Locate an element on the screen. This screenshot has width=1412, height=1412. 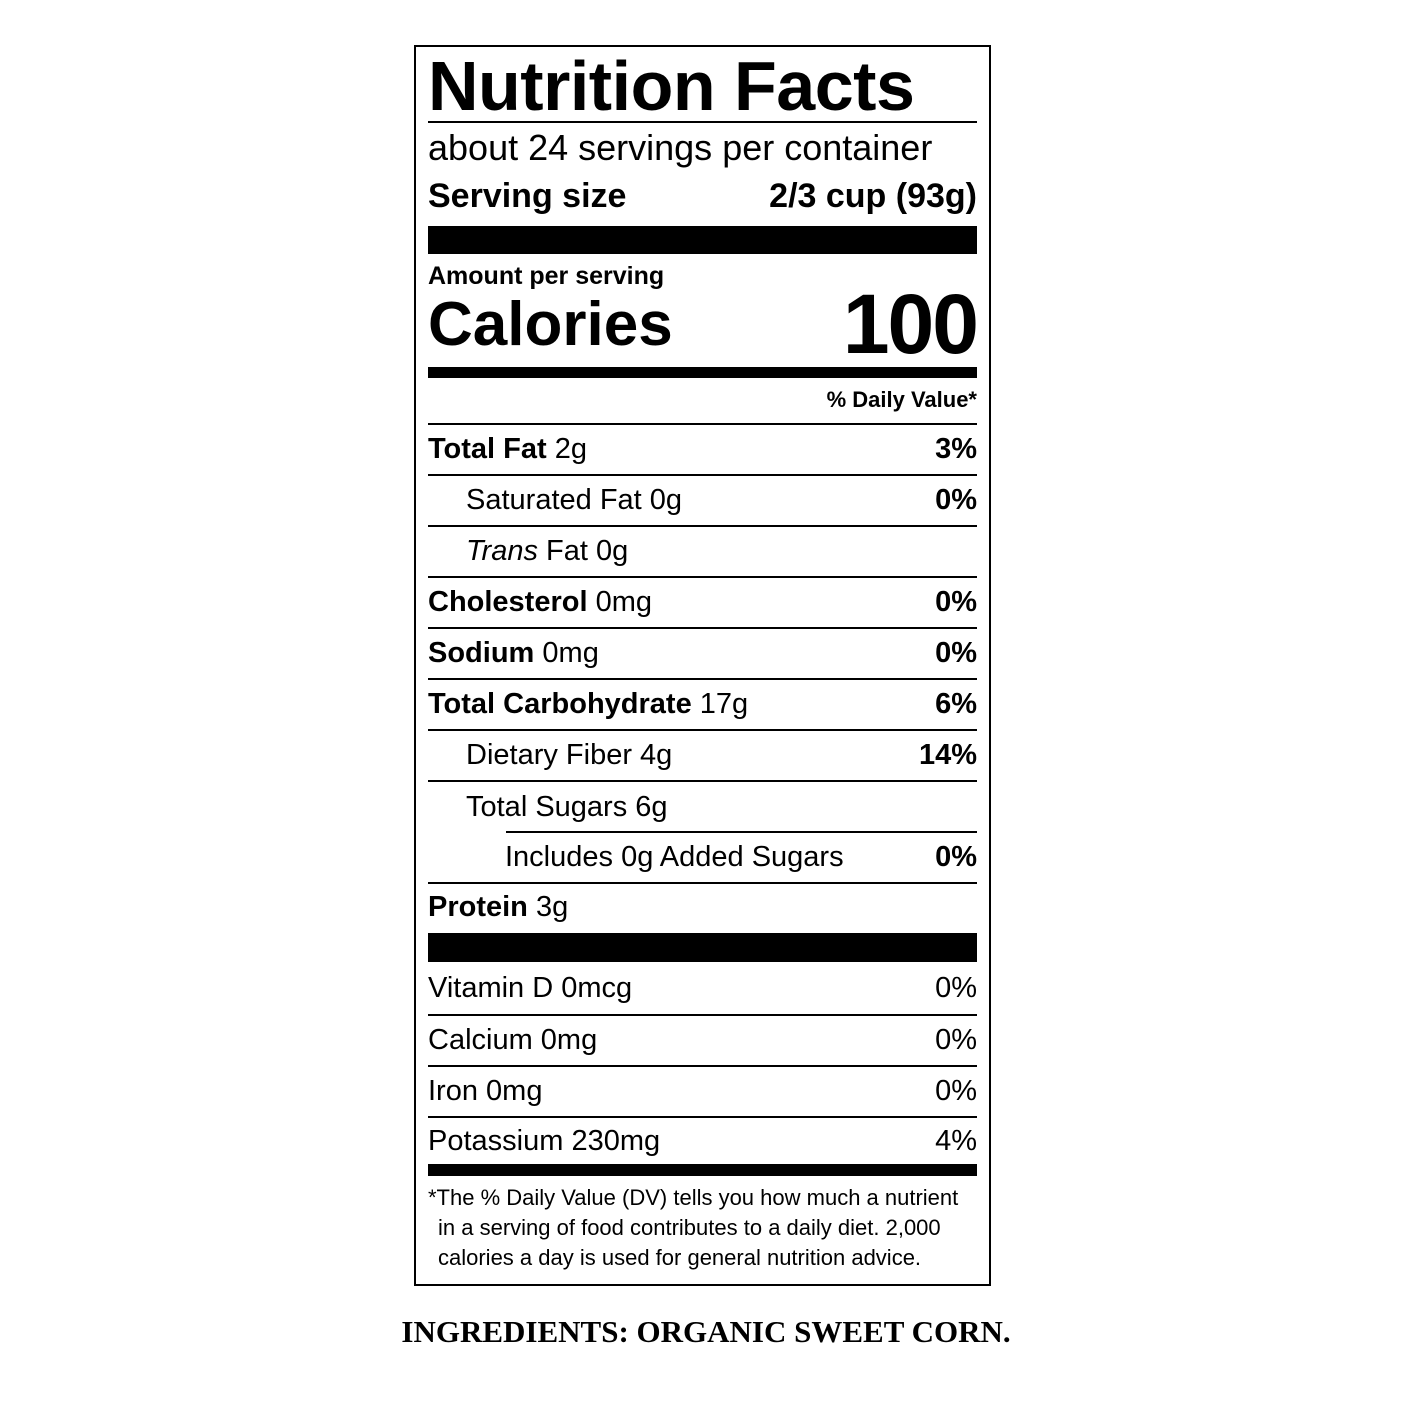
nutrient-name: Cholesterol is located at coordinates (508, 602).